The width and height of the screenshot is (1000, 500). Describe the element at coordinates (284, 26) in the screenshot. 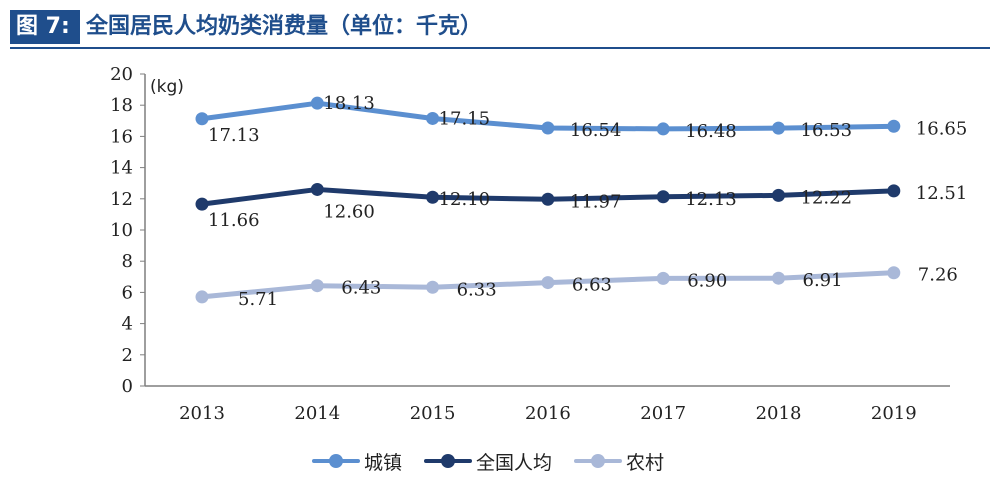

I see `figure-title: 全国居民人均奶类消费量（单位：千克）` at that location.